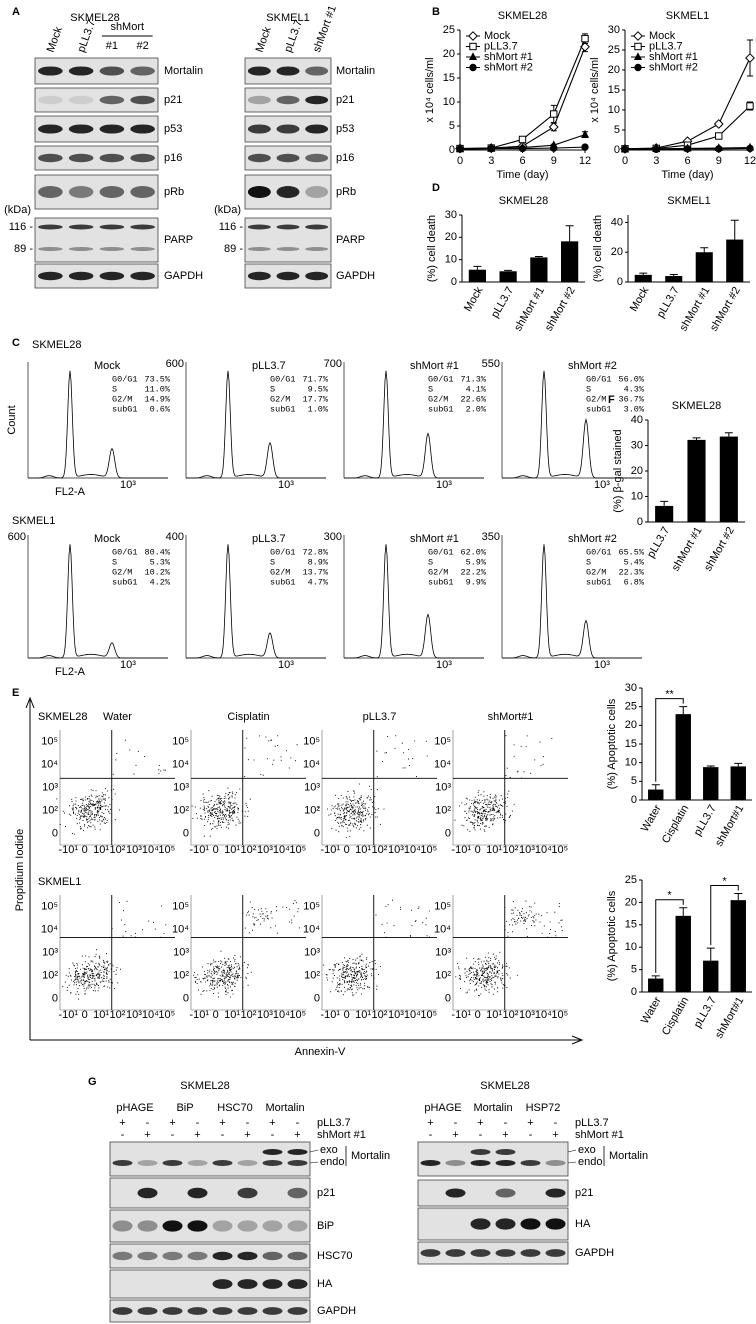  What do you see at coordinates (355, 71) in the screenshot?
I see `row-label: Mortalin` at bounding box center [355, 71].